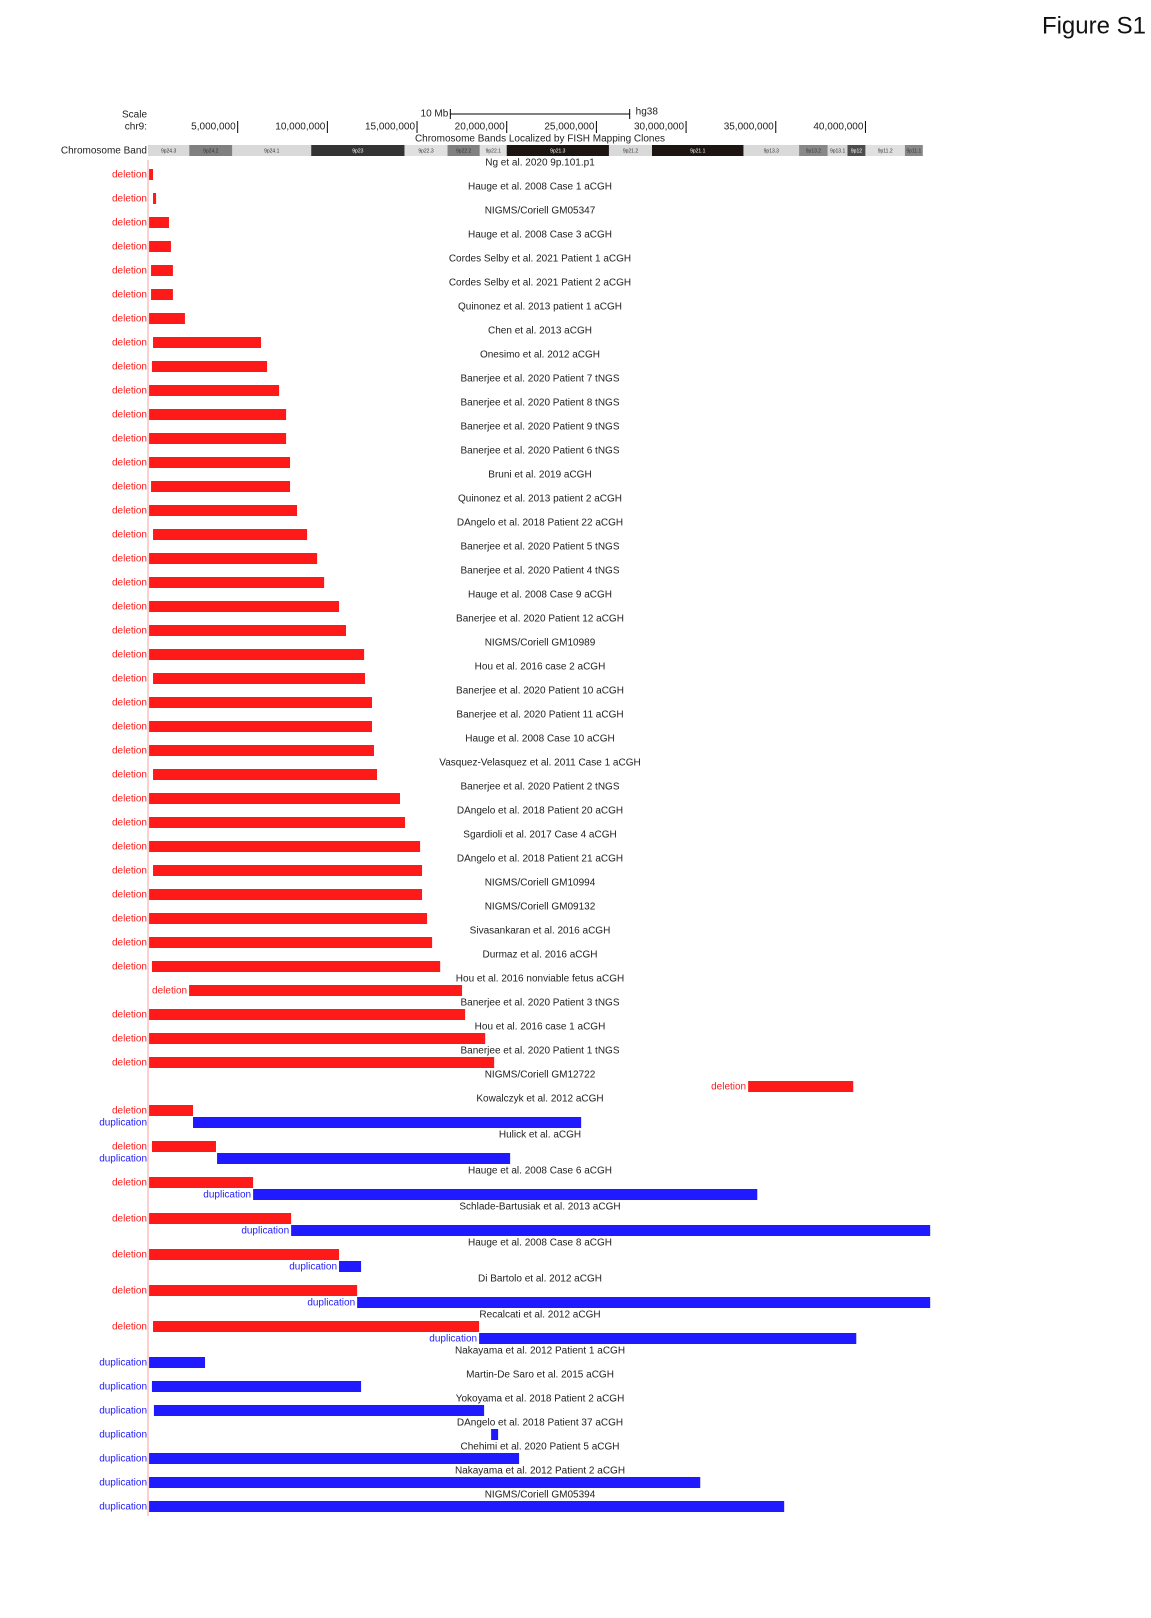  What do you see at coordinates (104, 151) in the screenshot?
I see `band-track-label: Chromosome Band` at bounding box center [104, 151].